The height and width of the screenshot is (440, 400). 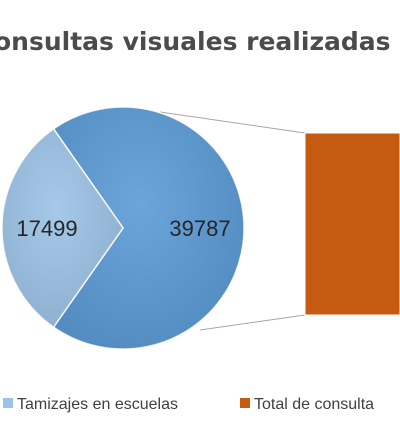 I want to click on data-label-small: 17499, so click(x=46, y=228).